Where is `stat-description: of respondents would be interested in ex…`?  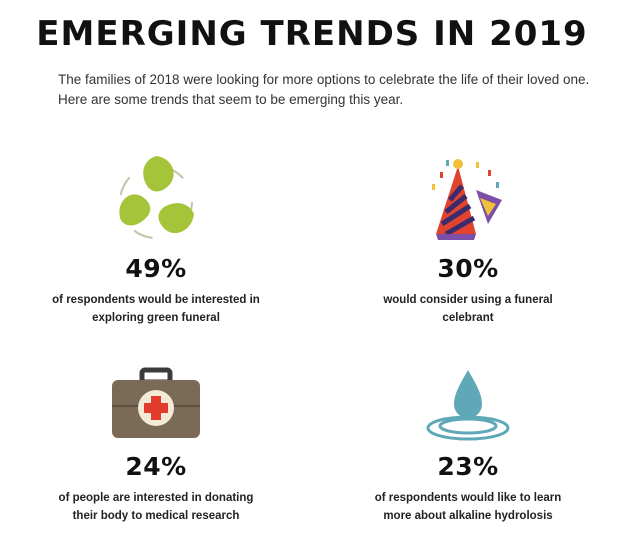
stat-description: of respondents would be interested in ex… is located at coordinates (156, 309).